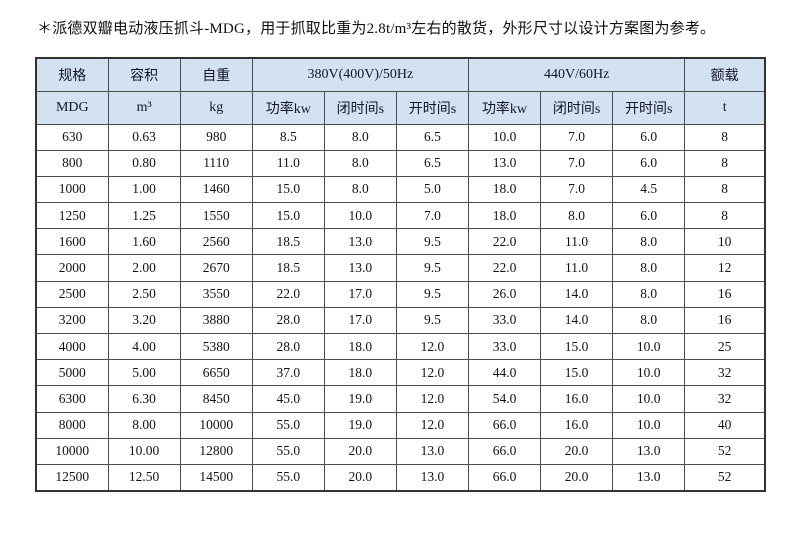 The width and height of the screenshot is (800, 534). What do you see at coordinates (216, 346) in the screenshot?
I see `table-cell: 5380` at bounding box center [216, 346].